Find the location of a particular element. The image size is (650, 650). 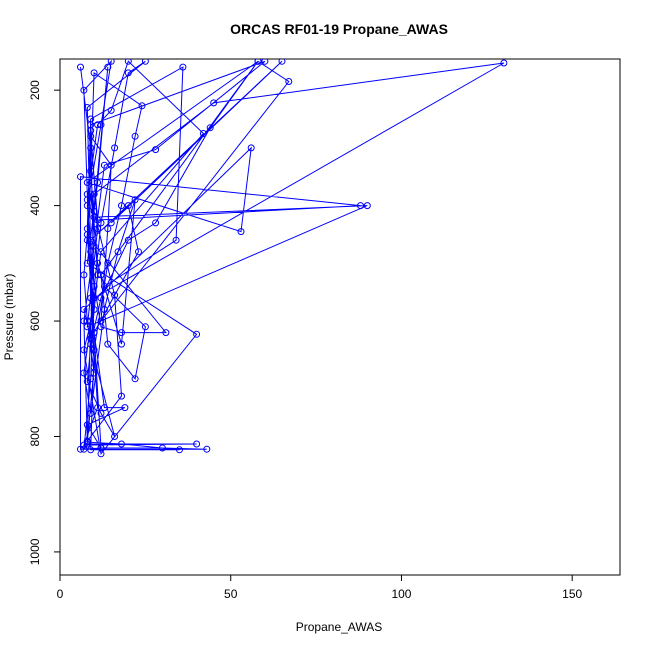

y-tick-label: 800 is located at coordinates (35, 436).